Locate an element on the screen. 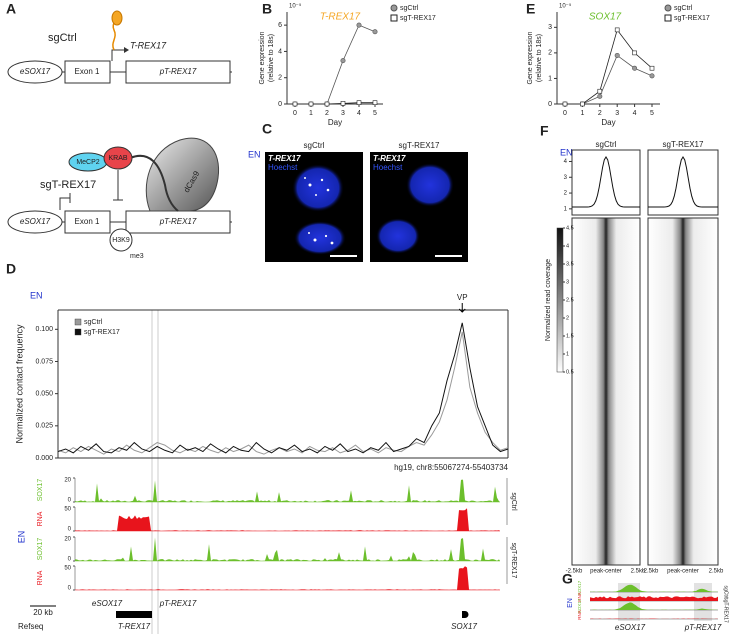  channel: Hoechst is located at coordinates (388, 167).